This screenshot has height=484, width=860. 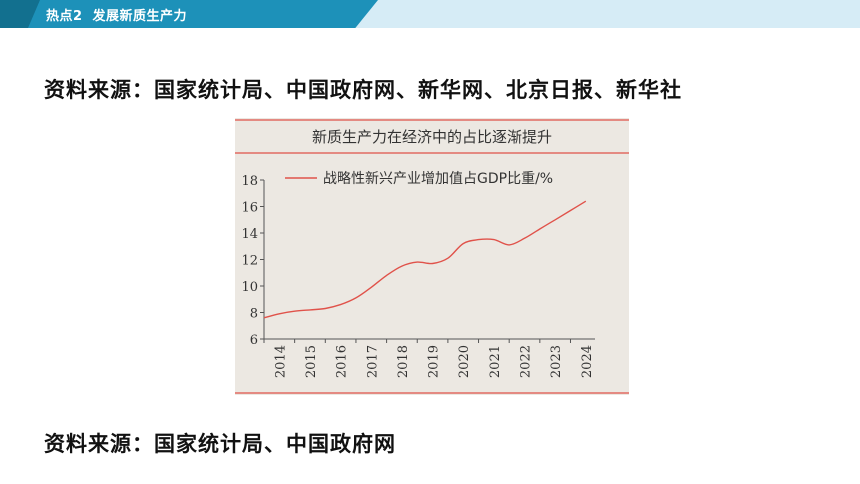 I want to click on chart-title: 新质生产力在经济中的占比逐渐提升, so click(x=432, y=137).